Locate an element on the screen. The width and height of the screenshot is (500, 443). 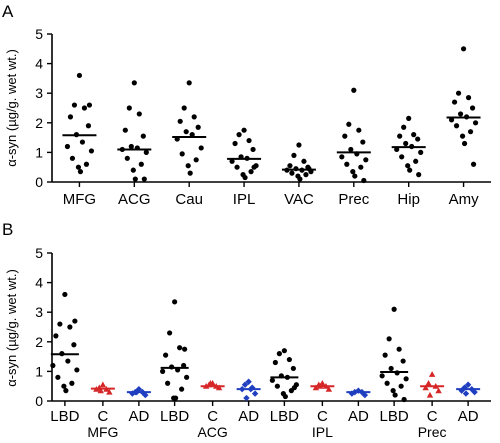
panel-a-y-axis-title: α-syn (µg/g. wet wt.) is located at coordinates (11, 108).